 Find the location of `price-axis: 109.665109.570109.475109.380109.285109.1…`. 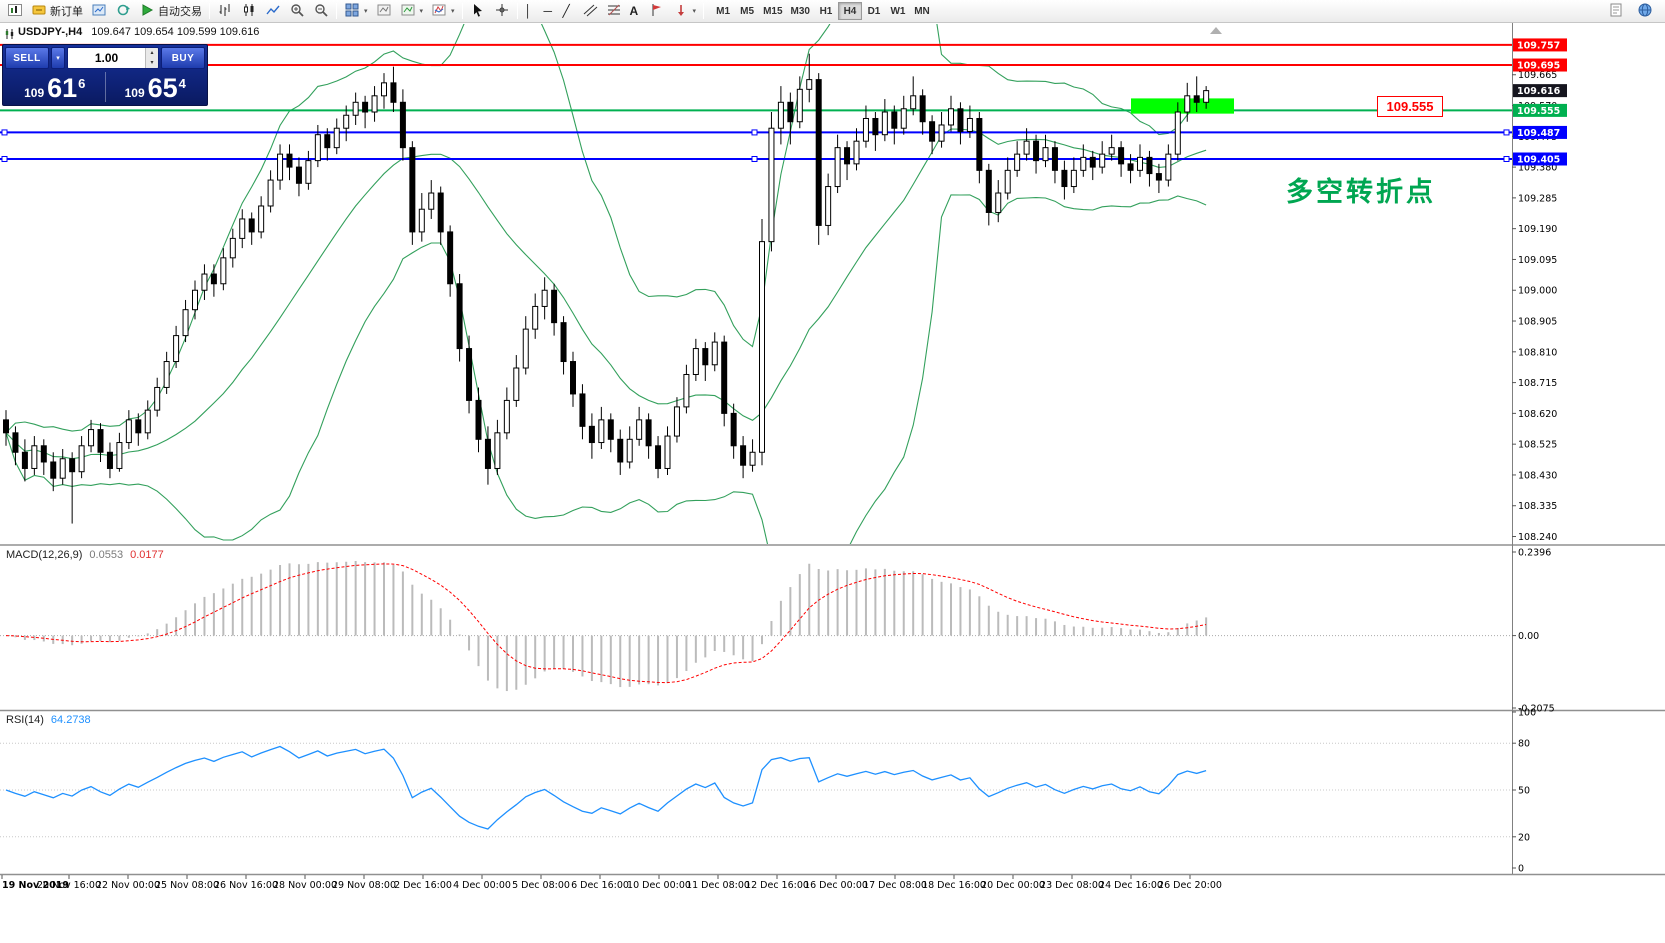

price-axis: 109.665109.570109.475109.380109.285109.1… is located at coordinates (1539, 290).